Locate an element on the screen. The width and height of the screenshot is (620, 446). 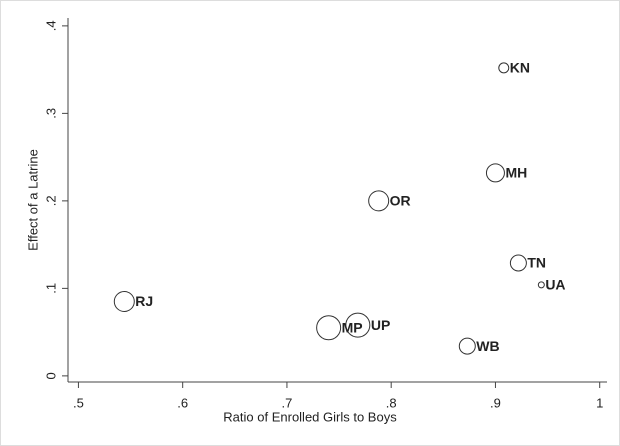
y-tick-label: 0 is located at coordinates (50, 375).